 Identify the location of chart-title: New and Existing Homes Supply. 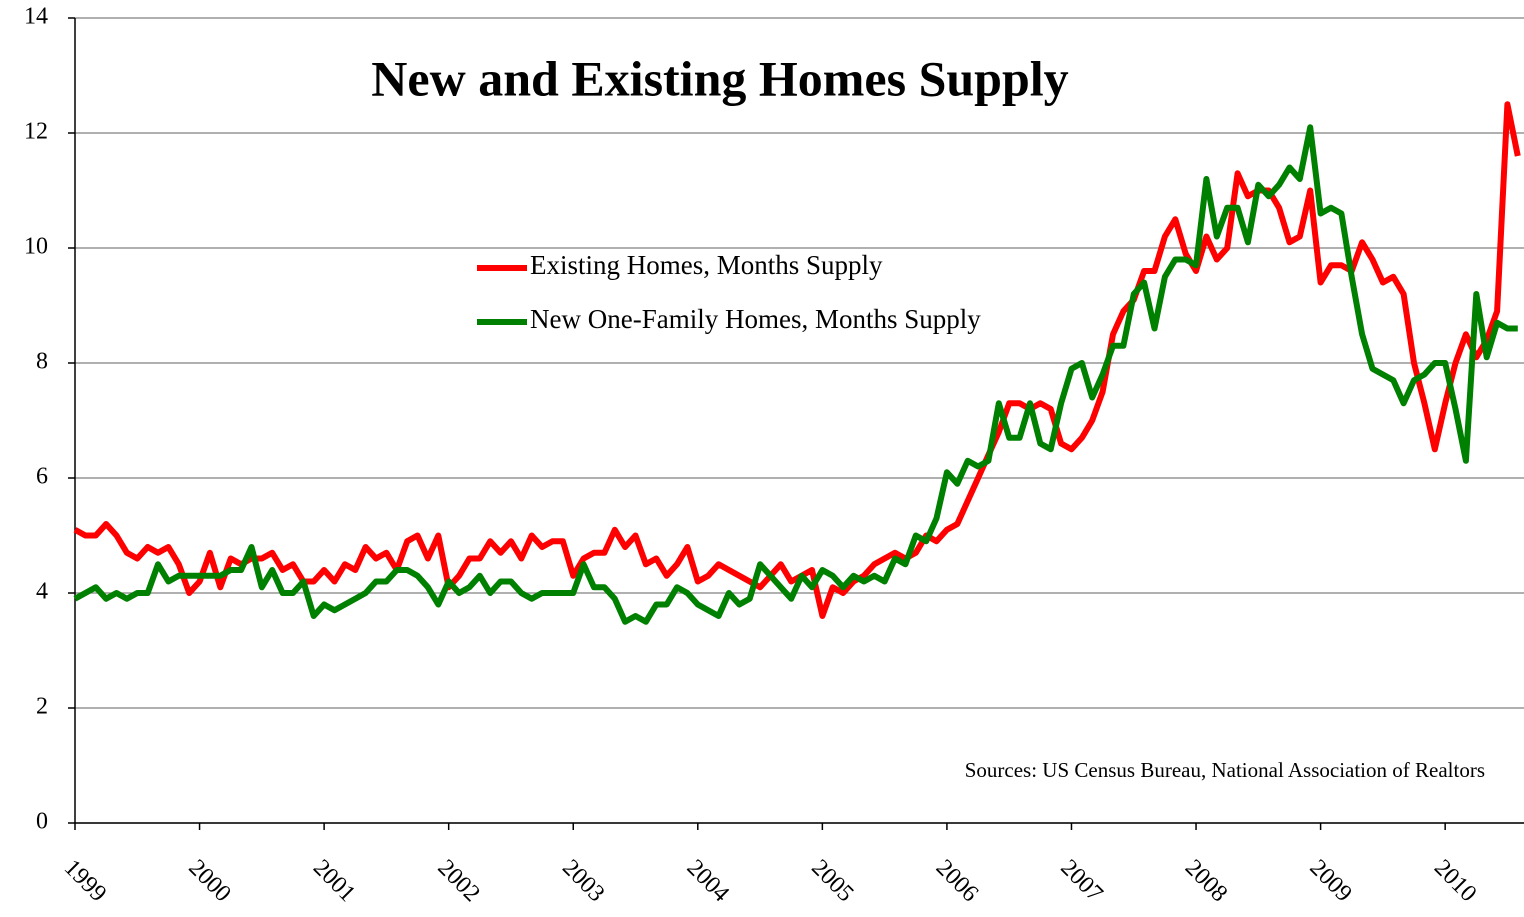
(719, 78).